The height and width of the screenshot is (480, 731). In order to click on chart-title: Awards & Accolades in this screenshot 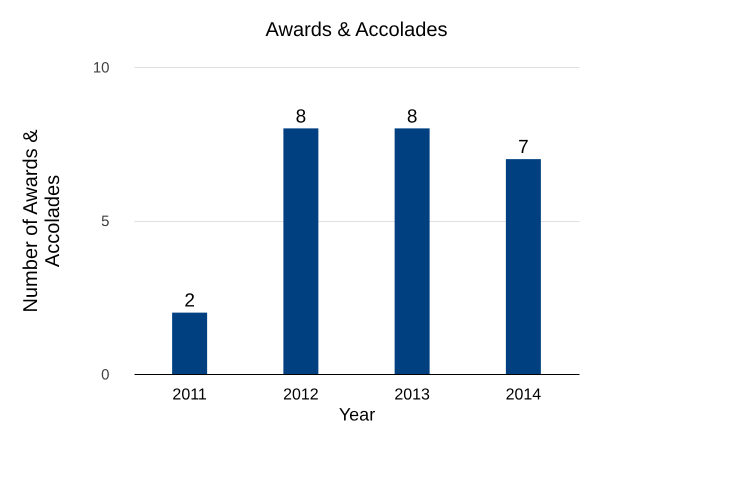, I will do `click(357, 30)`.